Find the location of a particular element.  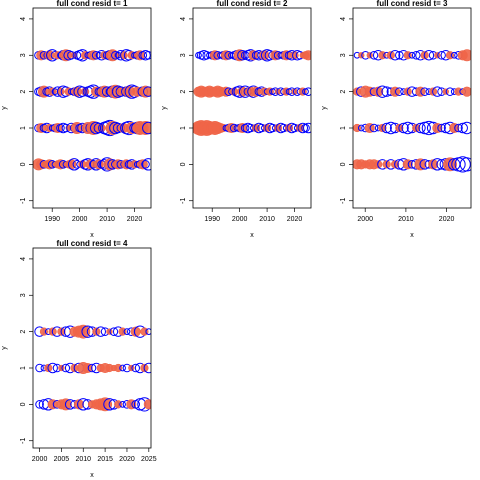

panel-title: full cond resid t= 2 is located at coordinates (252, 4).